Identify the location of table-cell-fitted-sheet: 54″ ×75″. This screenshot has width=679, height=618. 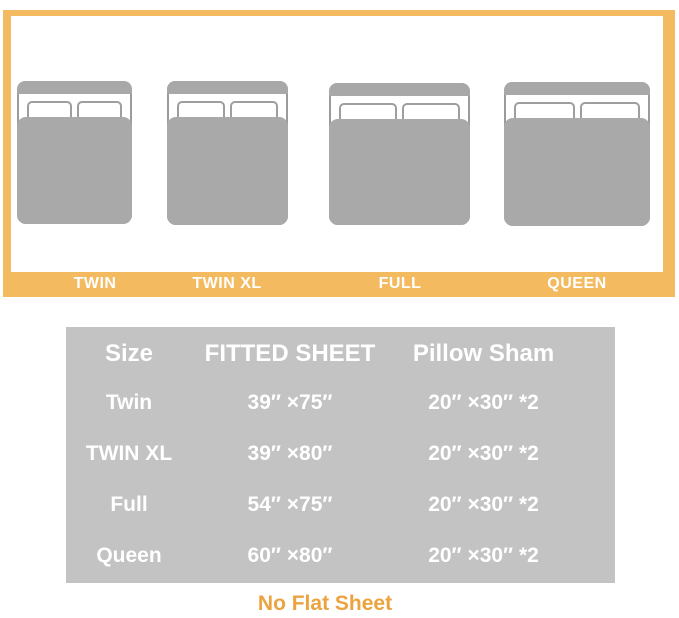
(290, 504).